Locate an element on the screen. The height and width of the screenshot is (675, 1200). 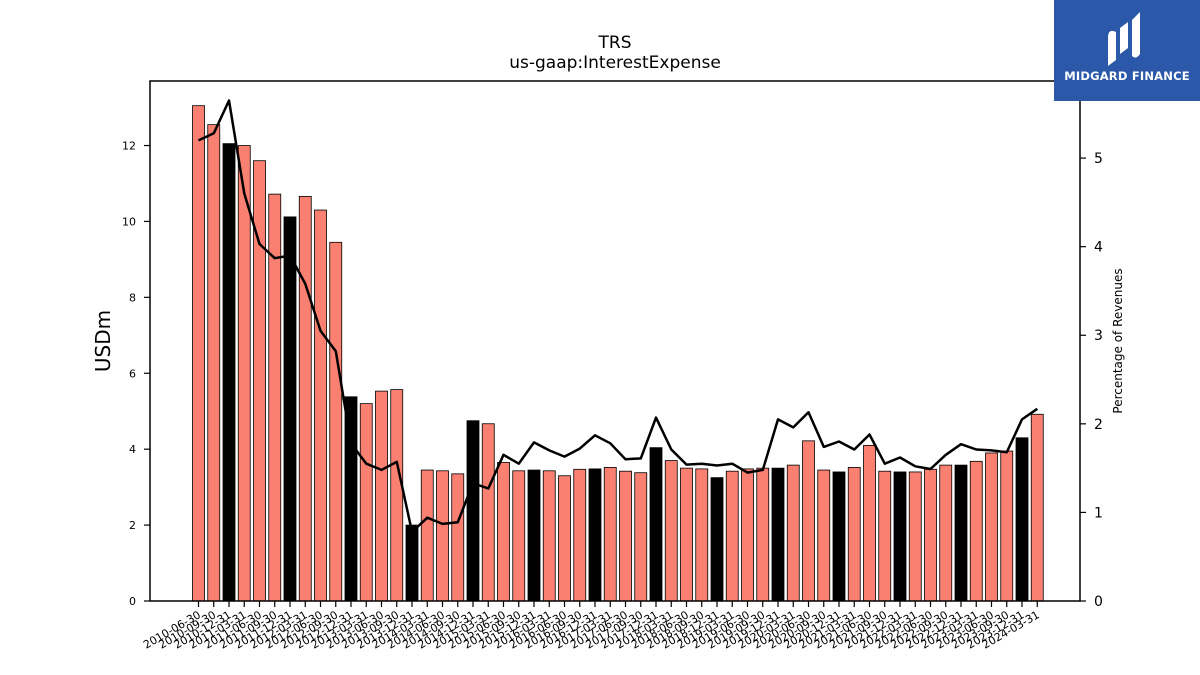
y2-tick-label: 4 is located at coordinates (1098, 248).